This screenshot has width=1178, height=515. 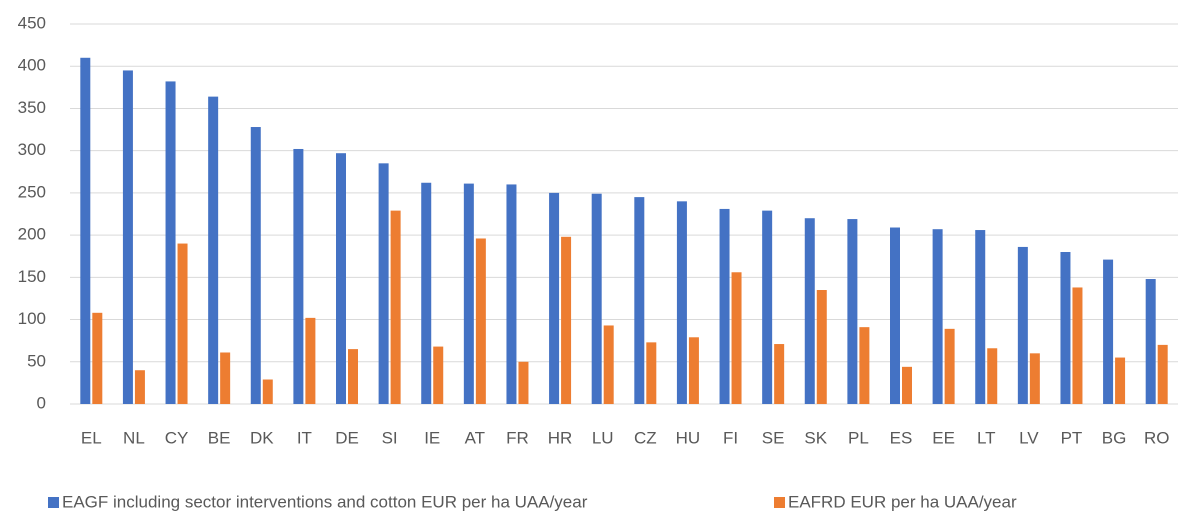 What do you see at coordinates (390, 437) in the screenshot?
I see `x-tick-label: SI` at bounding box center [390, 437].